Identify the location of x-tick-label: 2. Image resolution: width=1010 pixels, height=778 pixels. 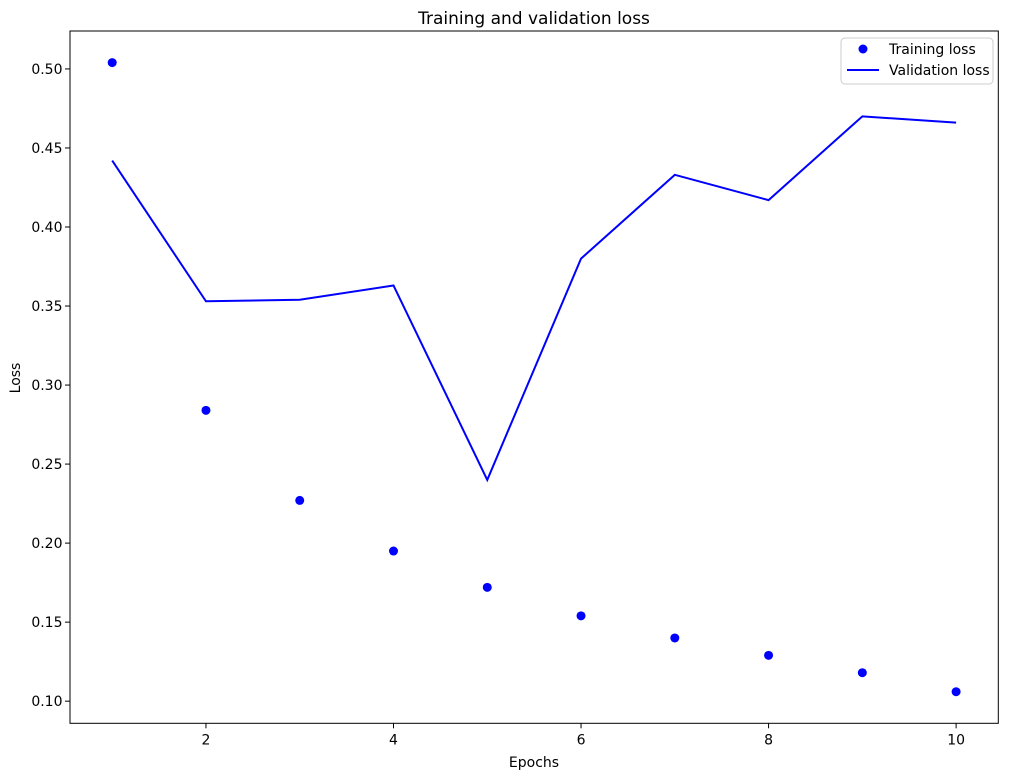
(206, 740).